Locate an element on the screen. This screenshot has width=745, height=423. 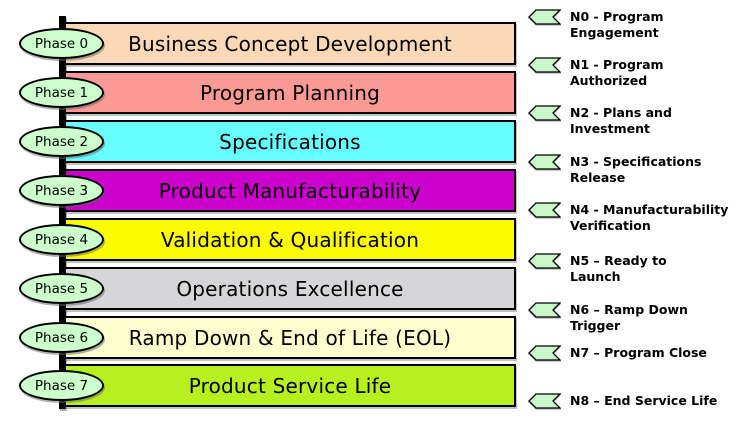
phase-bar-label: Ramp Down & End of Life (EOL) is located at coordinates (290, 337).